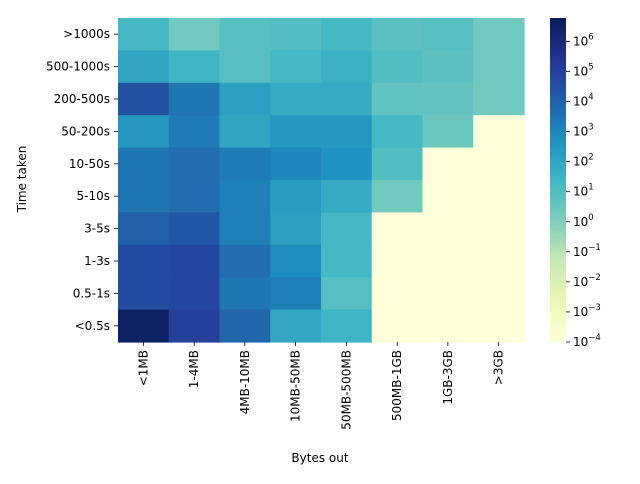  Describe the element at coordinates (583, 191) in the screenshot. I see `colorbar-tick-label: 10¹` at that location.